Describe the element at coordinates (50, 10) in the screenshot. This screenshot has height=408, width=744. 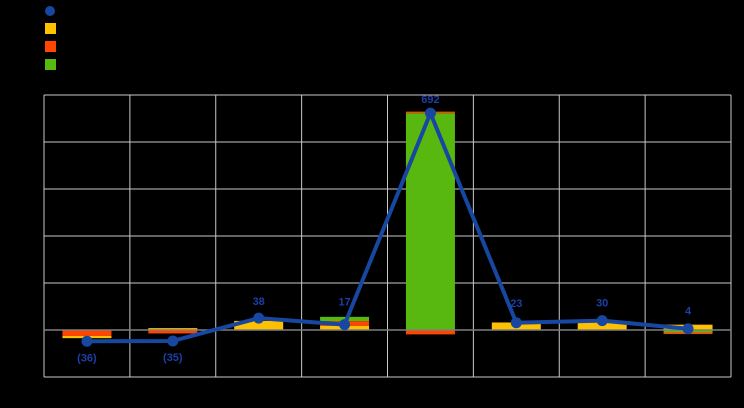
I see `line-series-marker-icon` at that location.